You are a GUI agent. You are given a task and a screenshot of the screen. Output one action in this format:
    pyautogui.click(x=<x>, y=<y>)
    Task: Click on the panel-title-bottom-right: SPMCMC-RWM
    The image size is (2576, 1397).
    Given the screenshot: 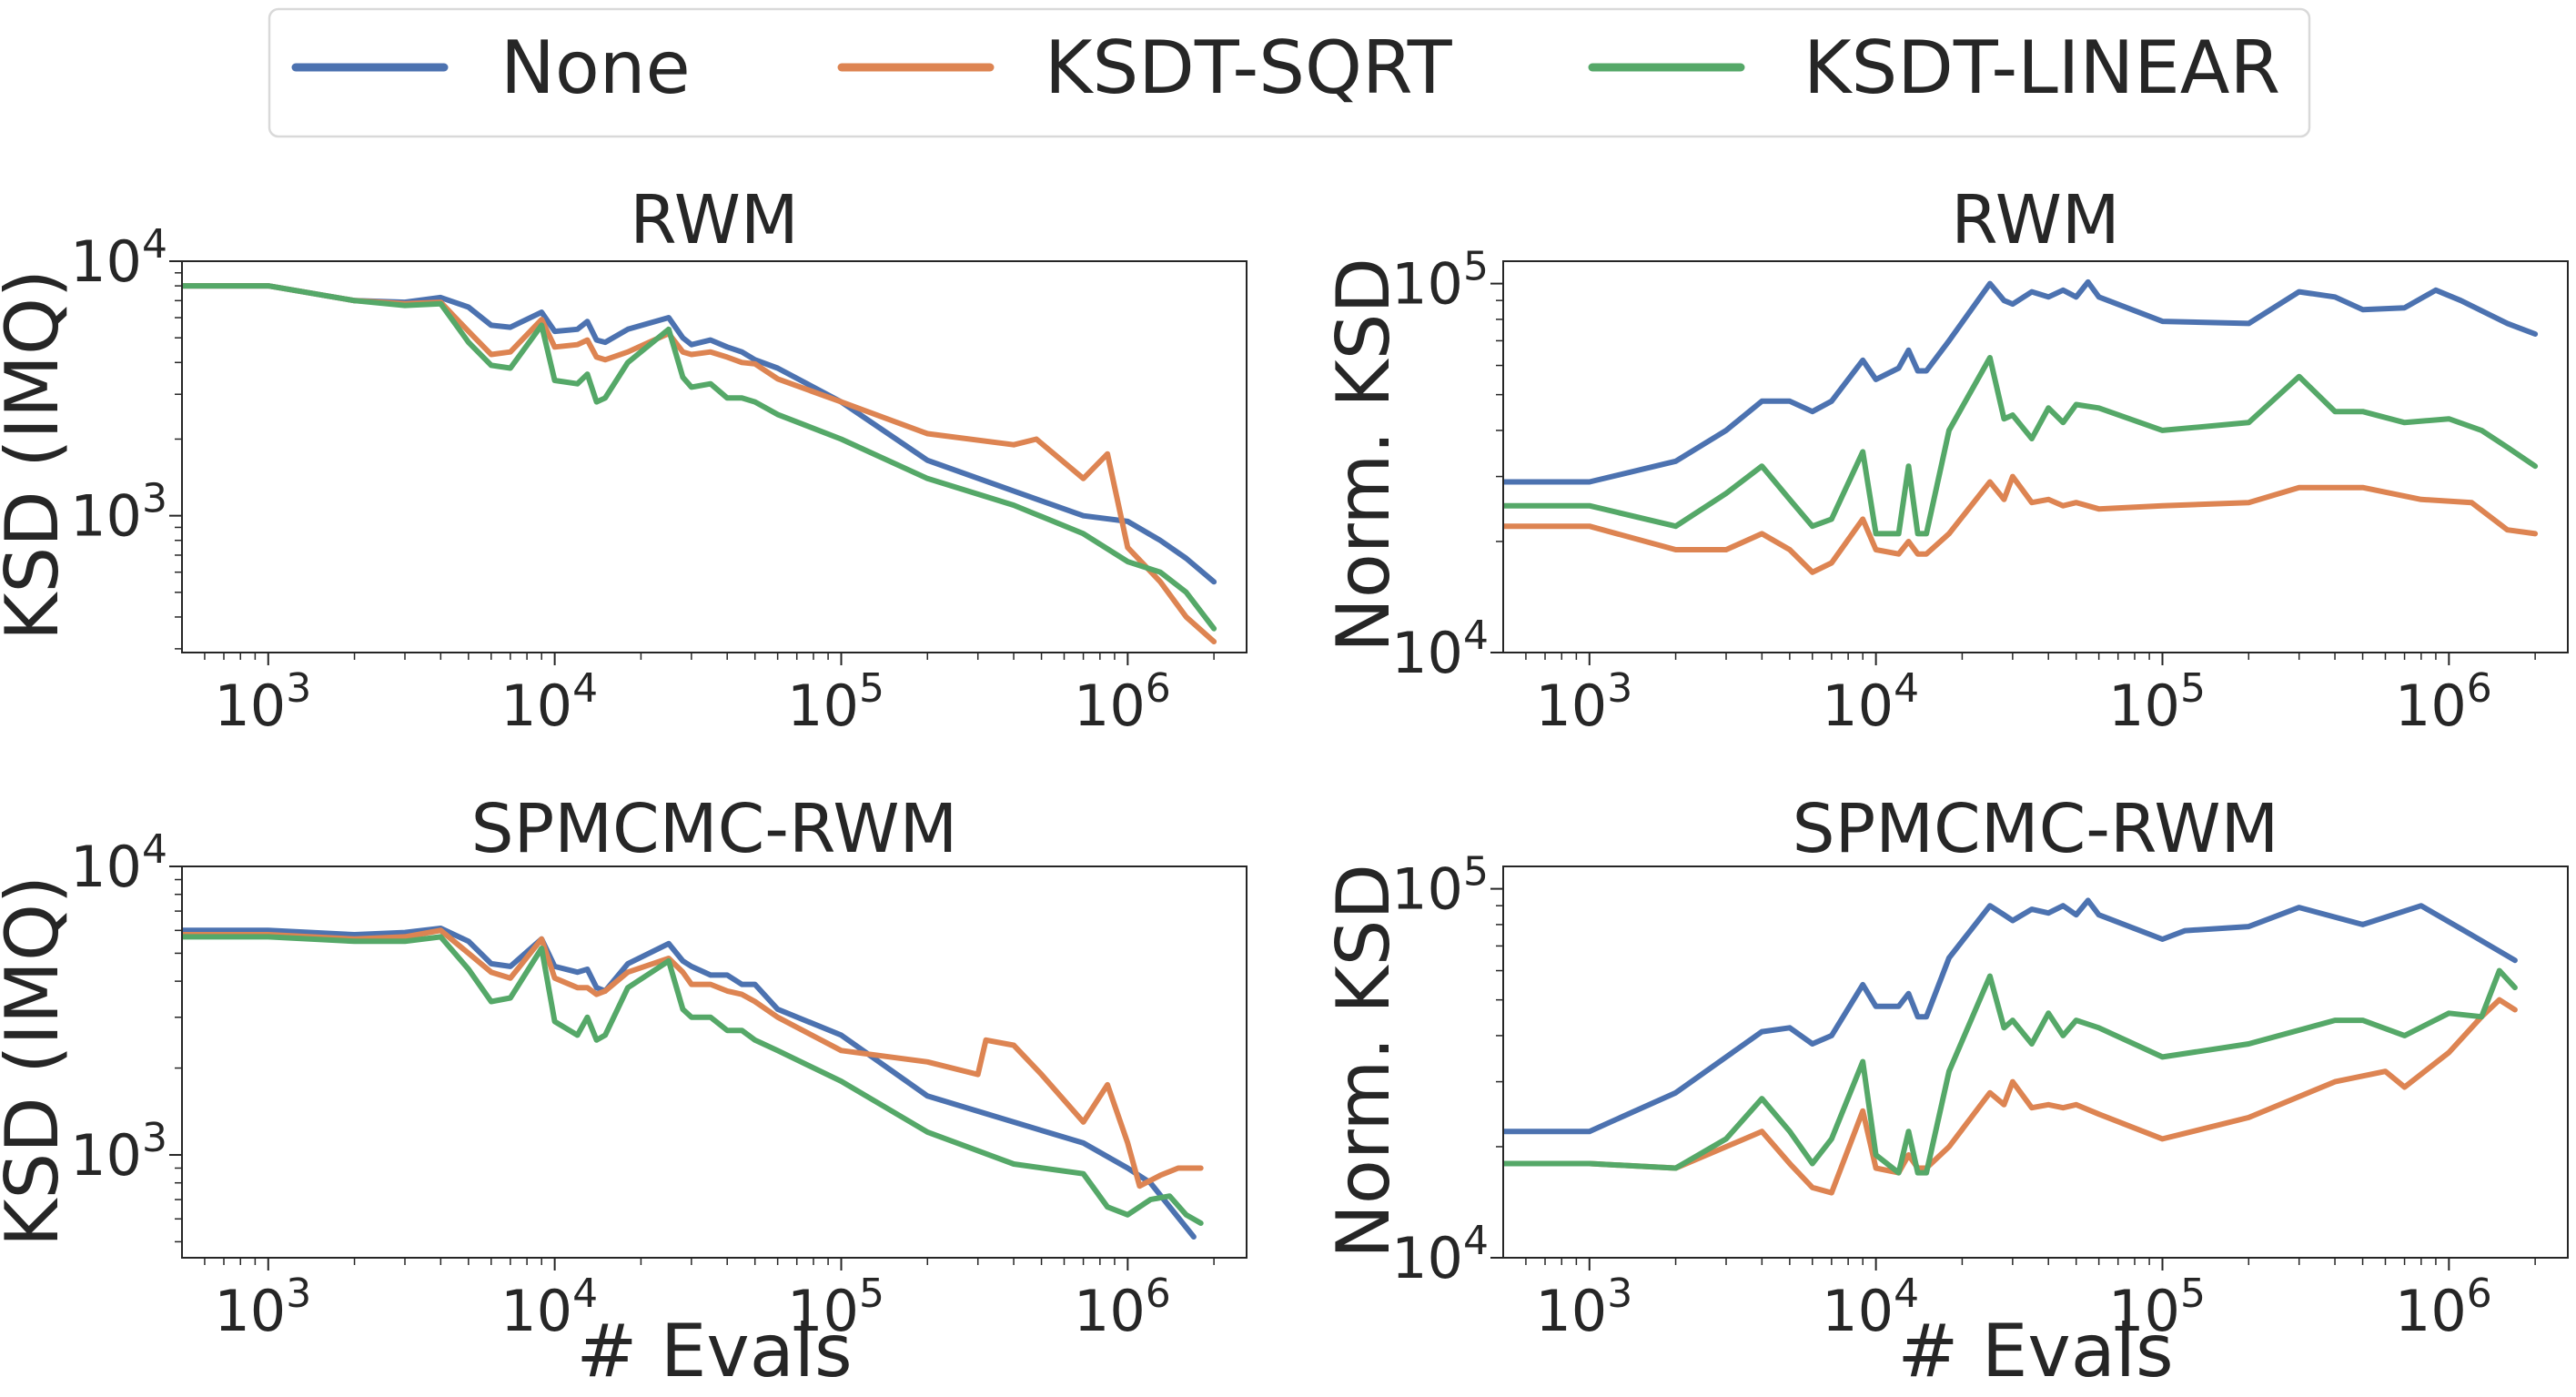 What is the action you would take?
    pyautogui.click(x=2036, y=829)
    